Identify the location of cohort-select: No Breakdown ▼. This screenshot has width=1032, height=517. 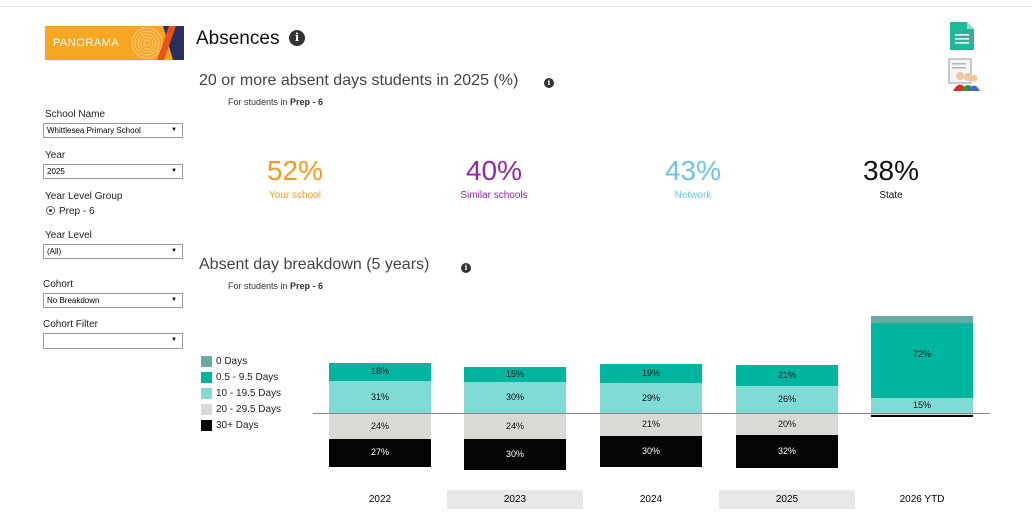
(113, 300).